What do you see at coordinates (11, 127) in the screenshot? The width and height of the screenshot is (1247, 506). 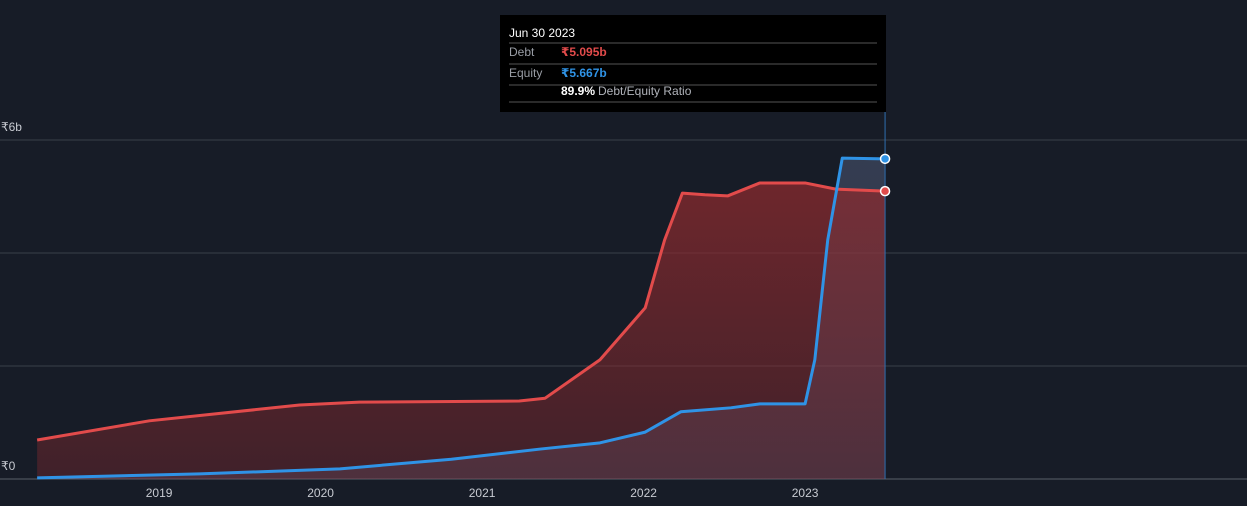 I see `y-tick-label: ₹6b` at bounding box center [11, 127].